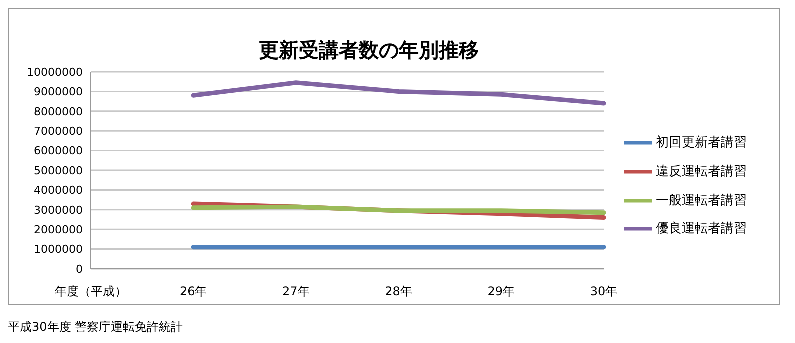  I want to click on x-tick-label: 30年, so click(604, 291).